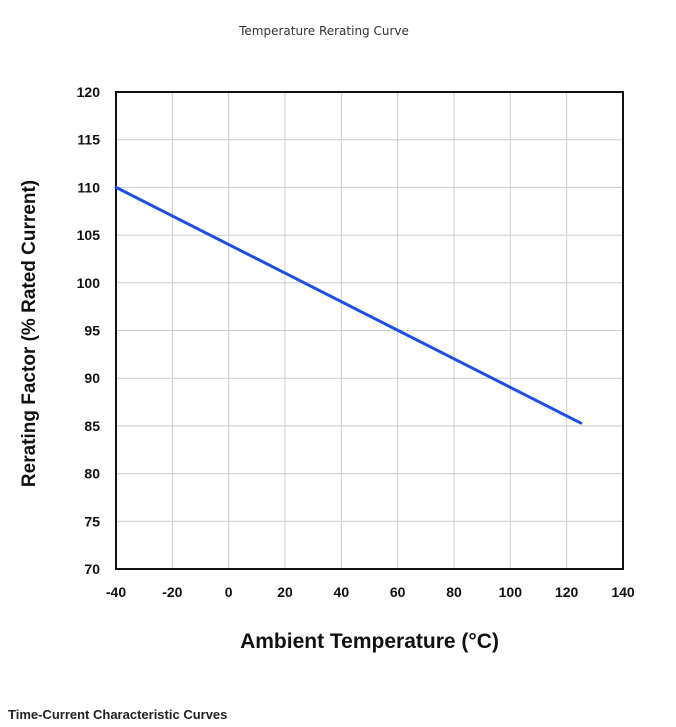  I want to click on y-tick-label: 70, so click(92, 569).